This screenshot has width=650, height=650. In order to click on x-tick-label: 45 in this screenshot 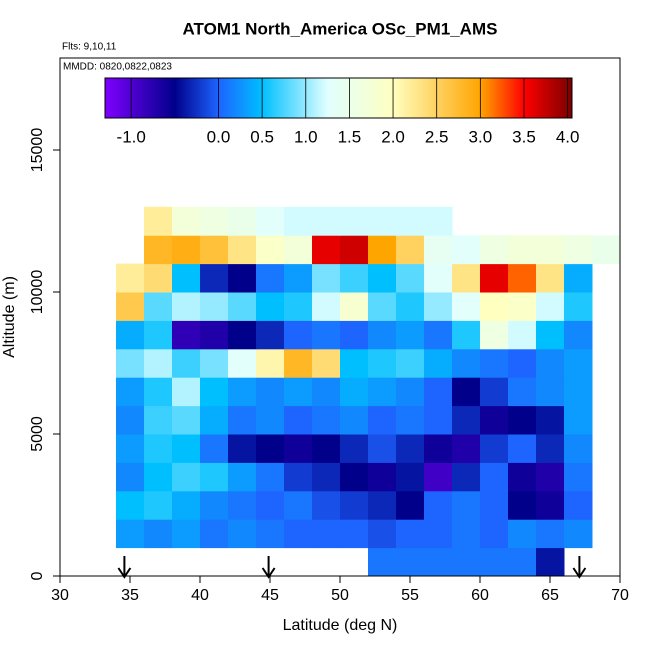, I will do `click(270, 595)`.